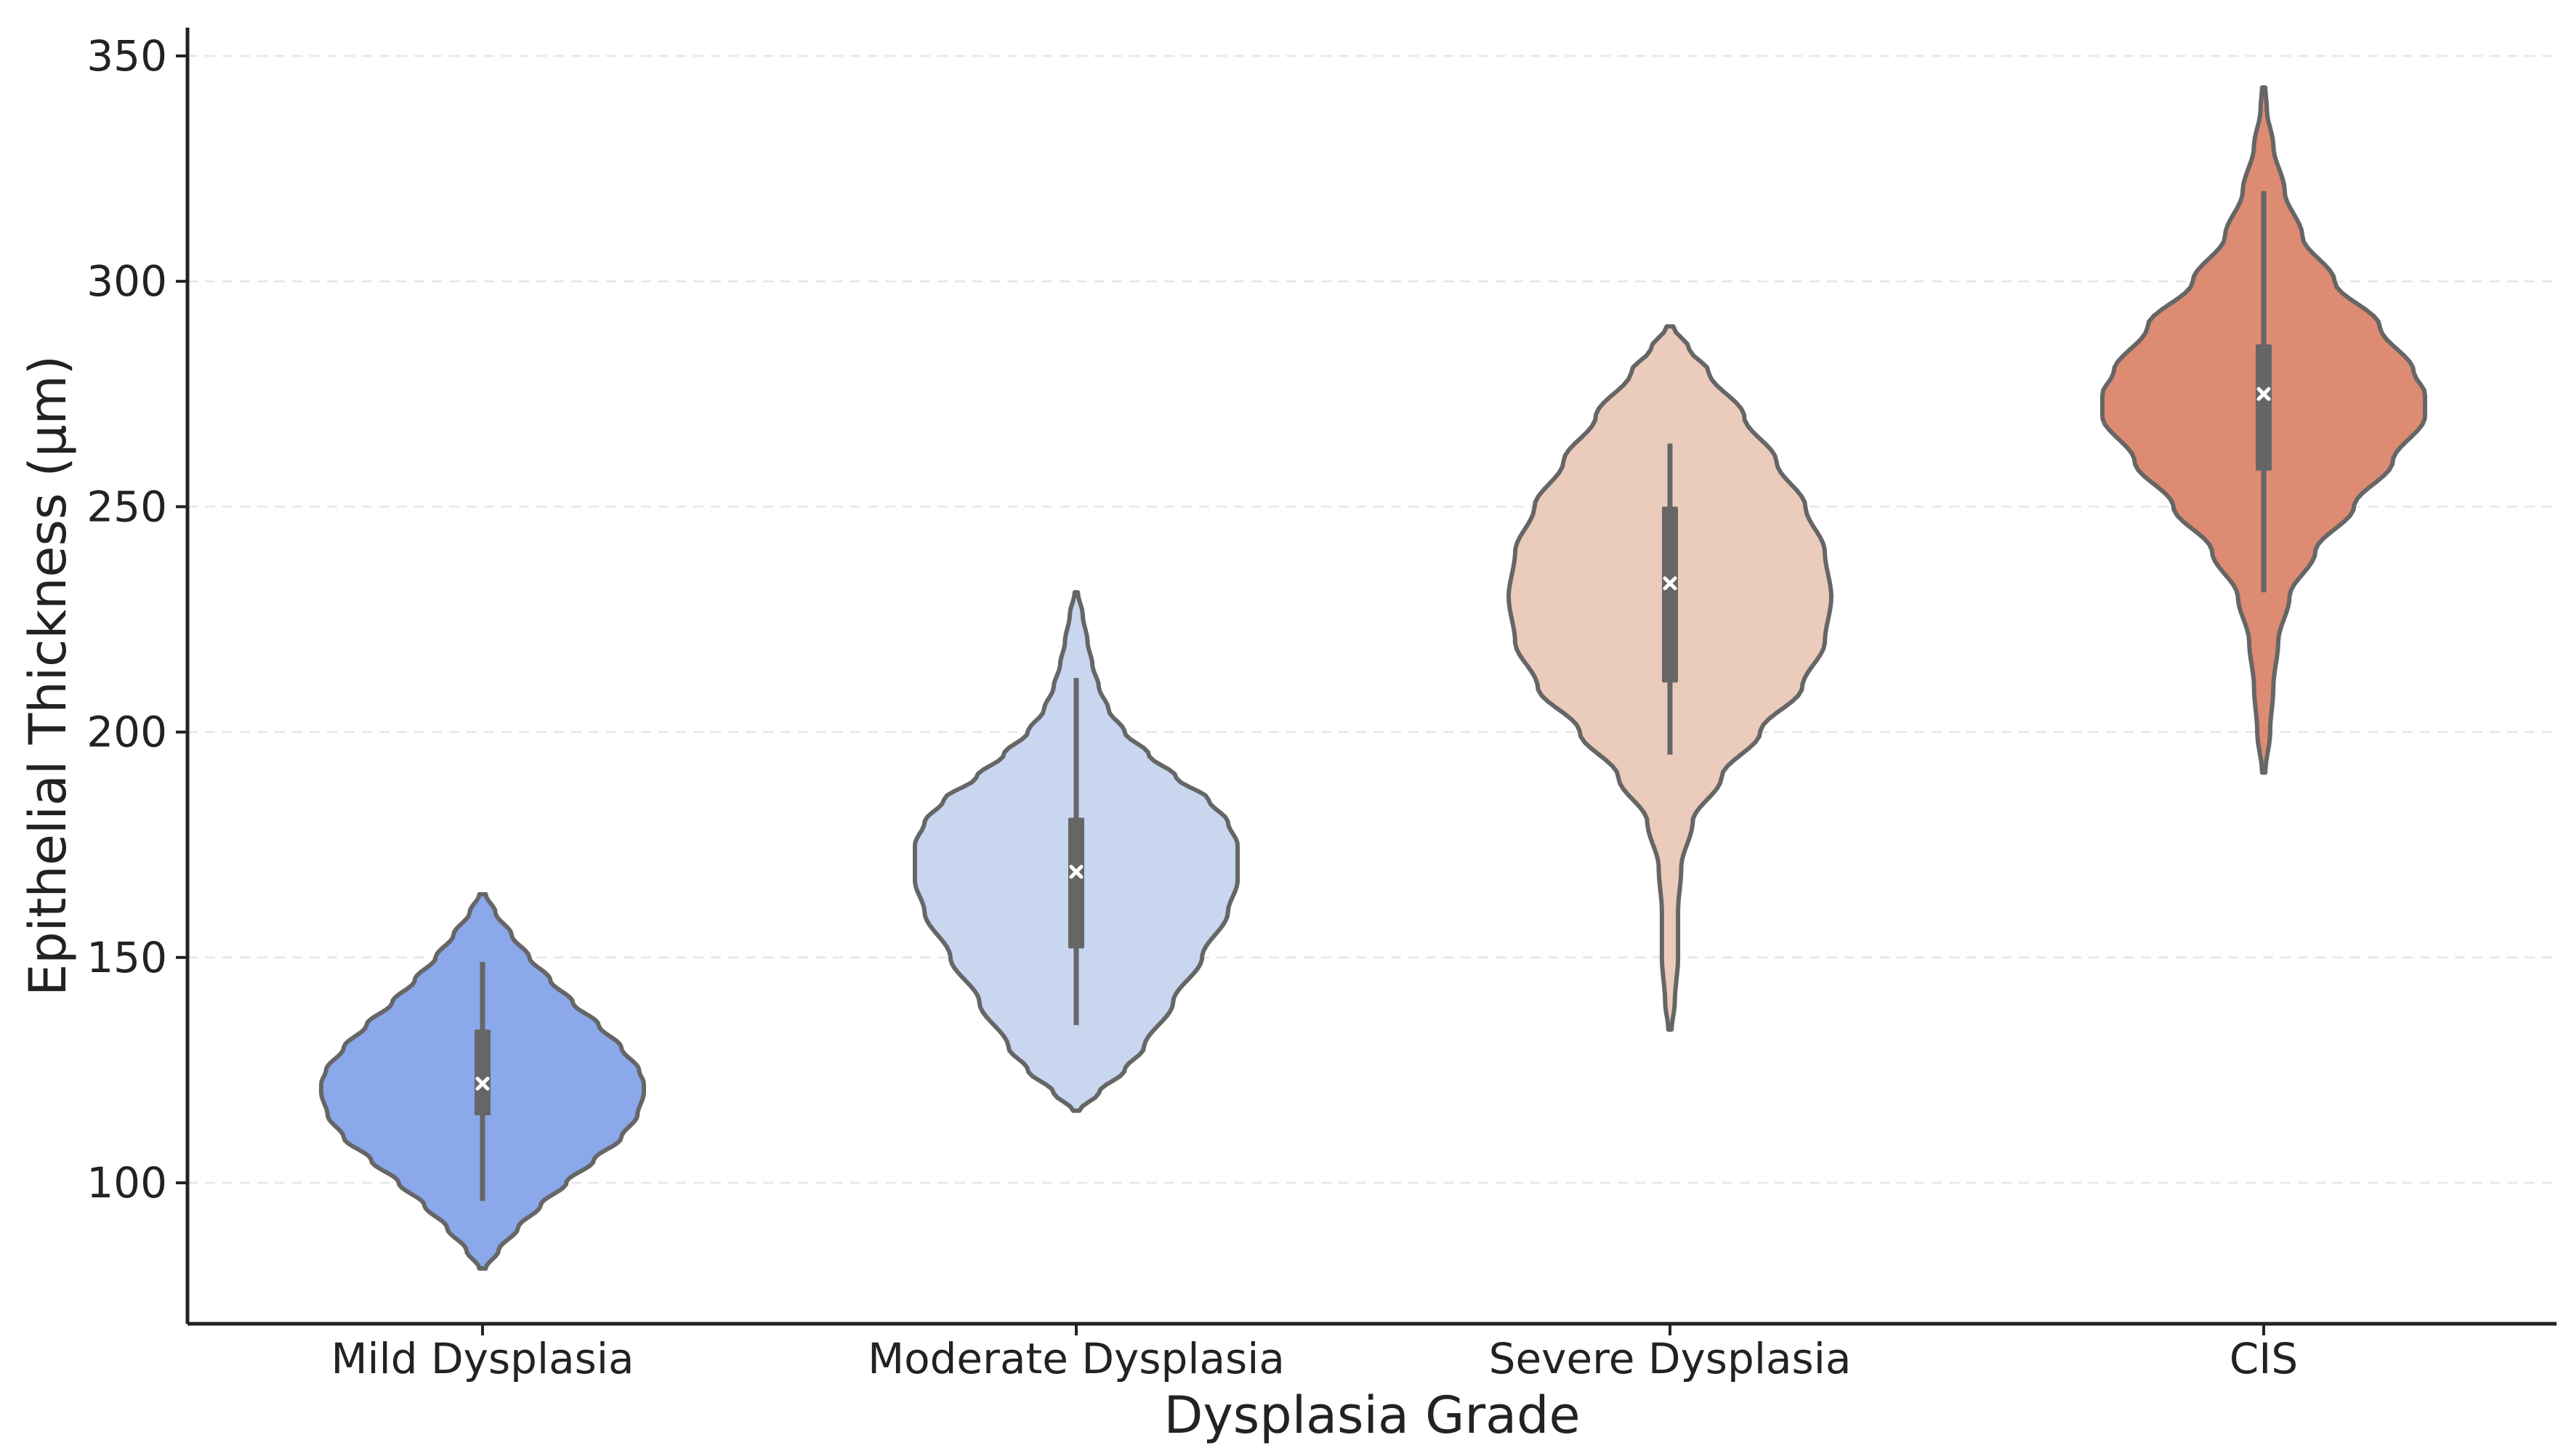 The height and width of the screenshot is (1456, 2574). I want to click on y-tick-label: 300, so click(126, 281).